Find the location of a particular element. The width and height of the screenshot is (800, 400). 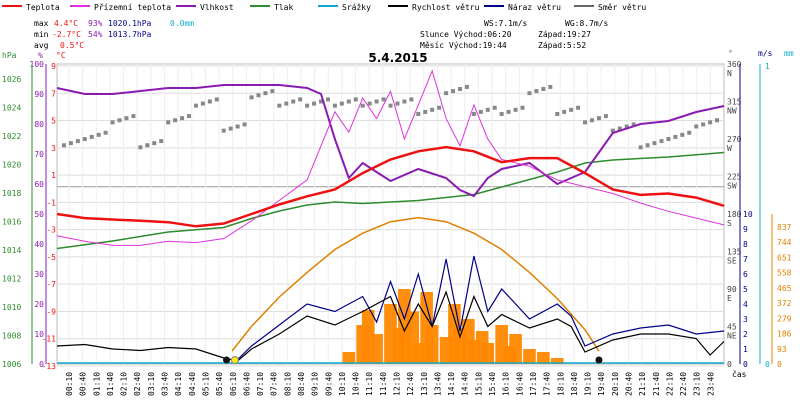

pct-tick-label: 80 is located at coordinates (39, 124).